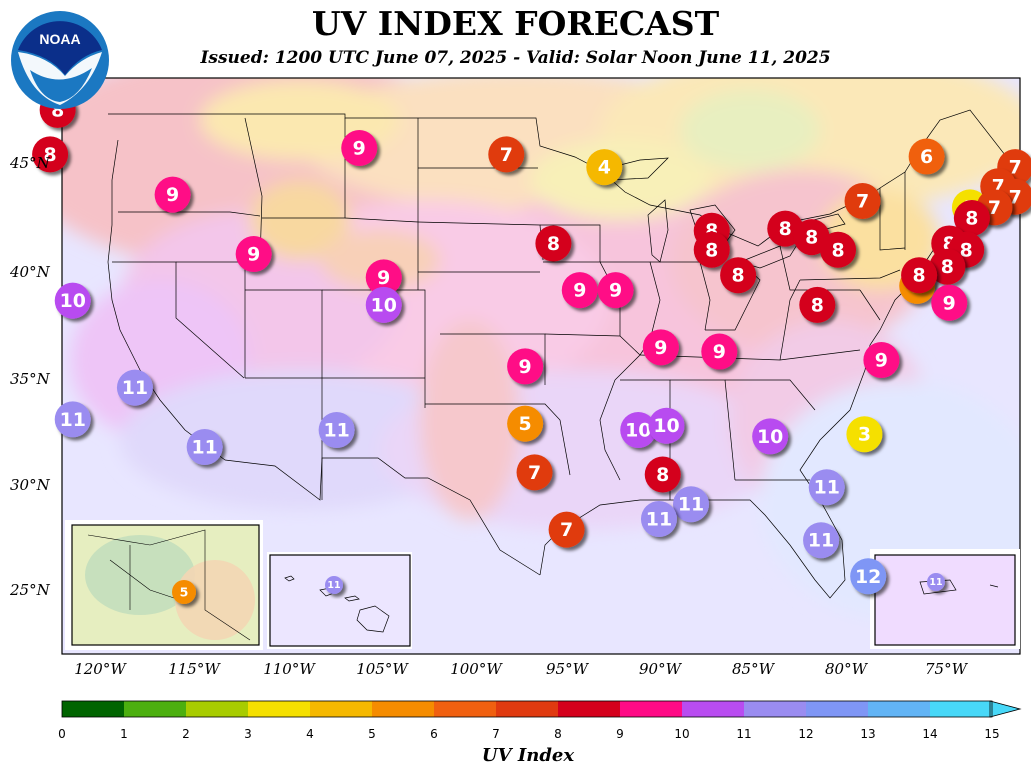  Describe the element at coordinates (992, 734) in the screenshot. I see `colorbar-tick-label: 15` at that location.